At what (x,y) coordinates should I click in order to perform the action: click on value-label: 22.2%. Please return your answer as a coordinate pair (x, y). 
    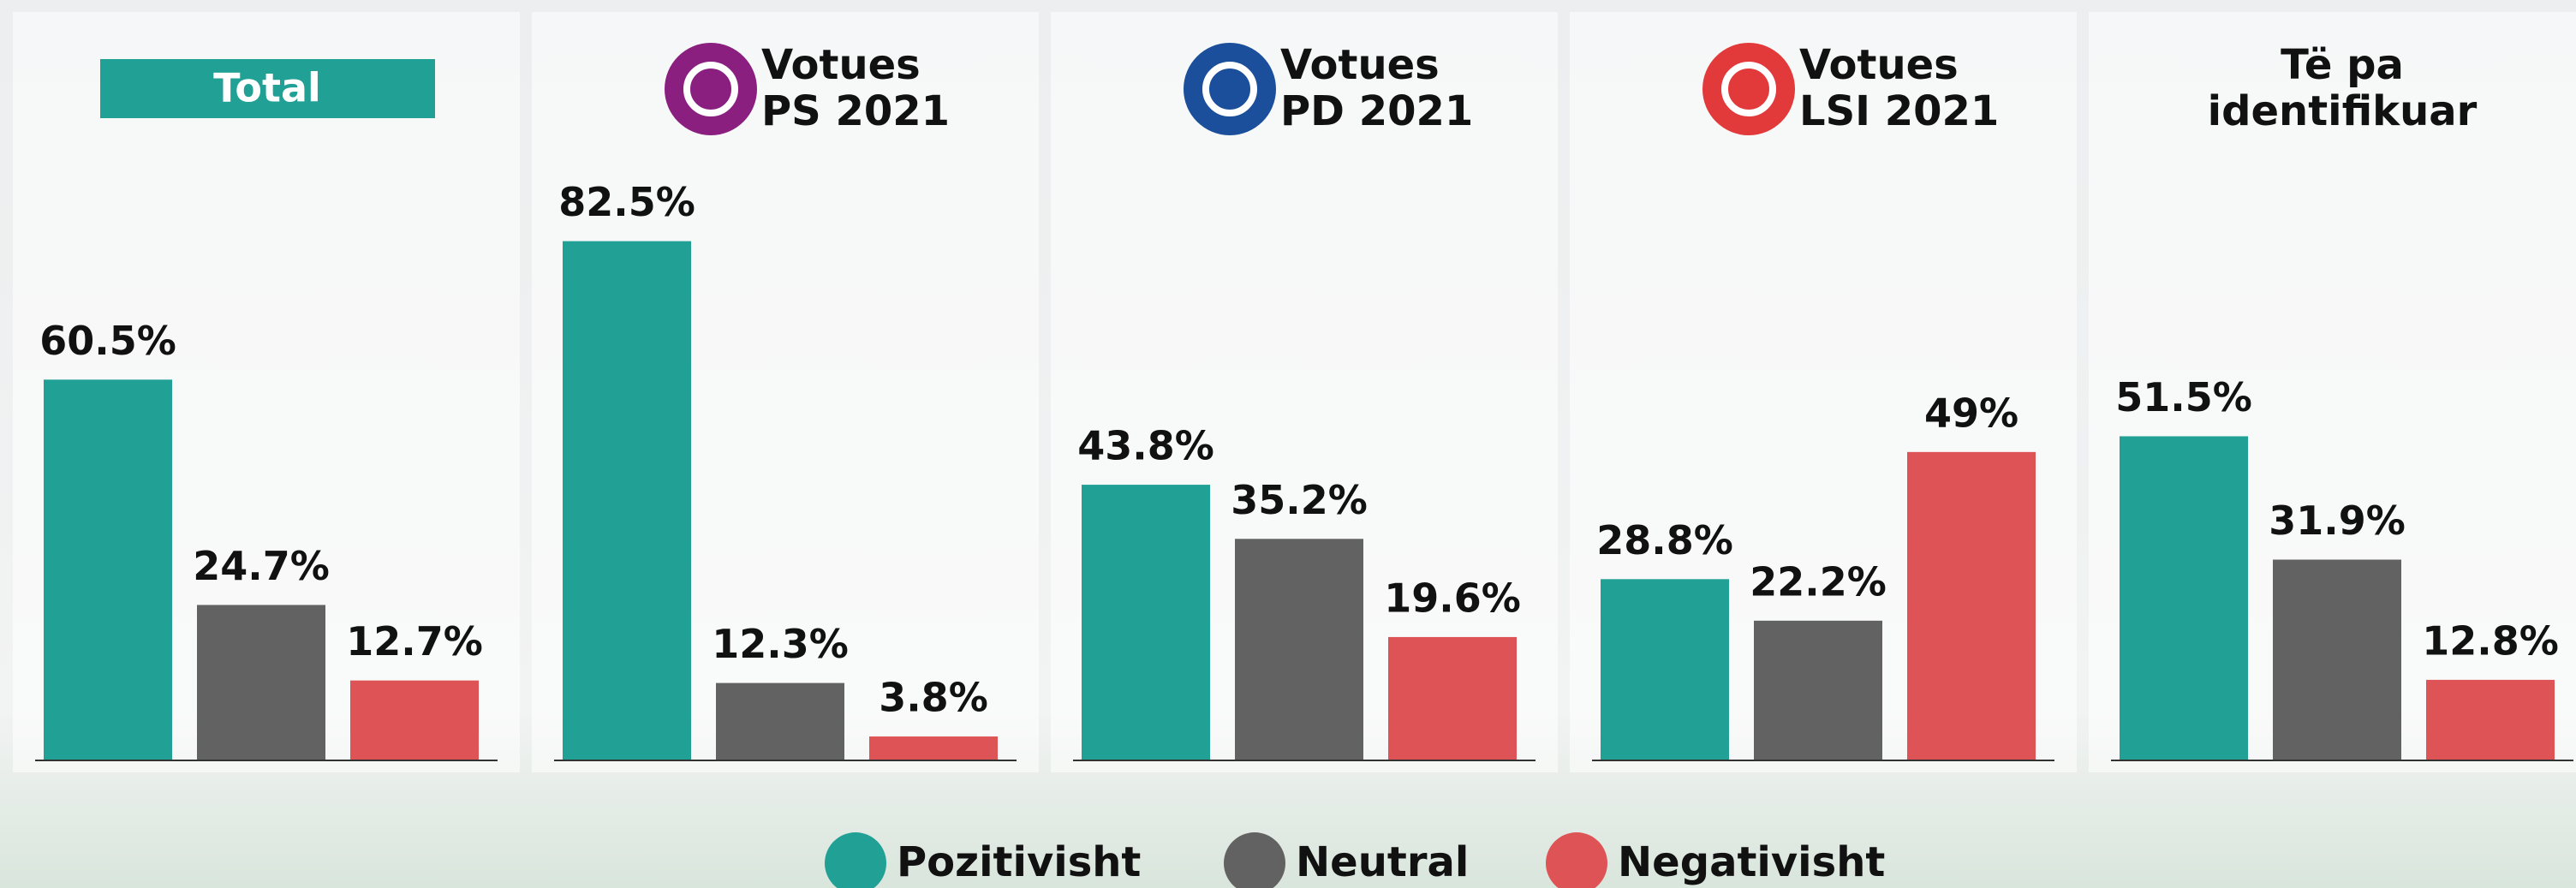
    Looking at the image, I should click on (1818, 581).